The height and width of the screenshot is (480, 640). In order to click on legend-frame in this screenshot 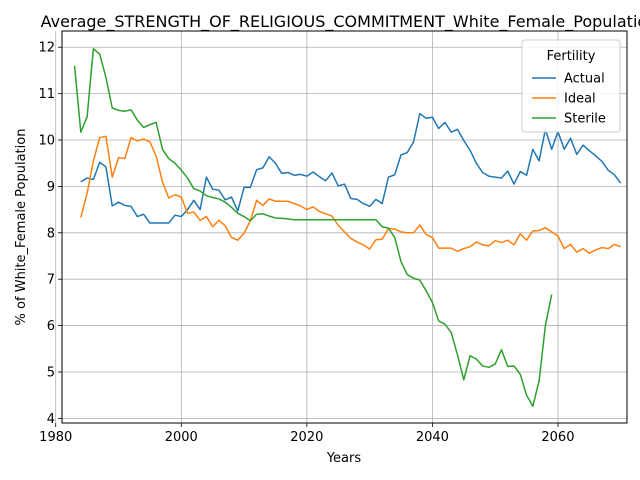, I will do `click(571, 86)`.